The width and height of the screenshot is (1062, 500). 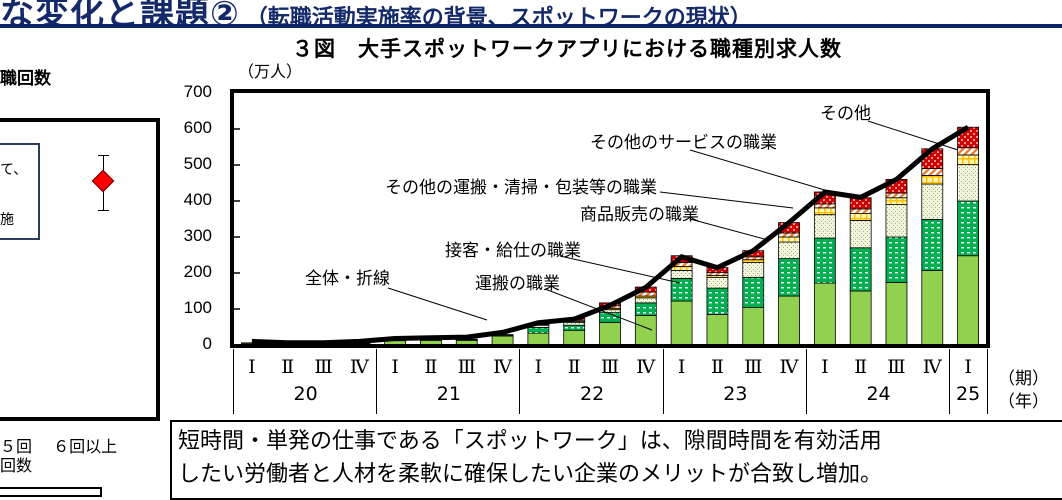 I want to click on left-chart-title: 職回数, so click(x=25, y=79).